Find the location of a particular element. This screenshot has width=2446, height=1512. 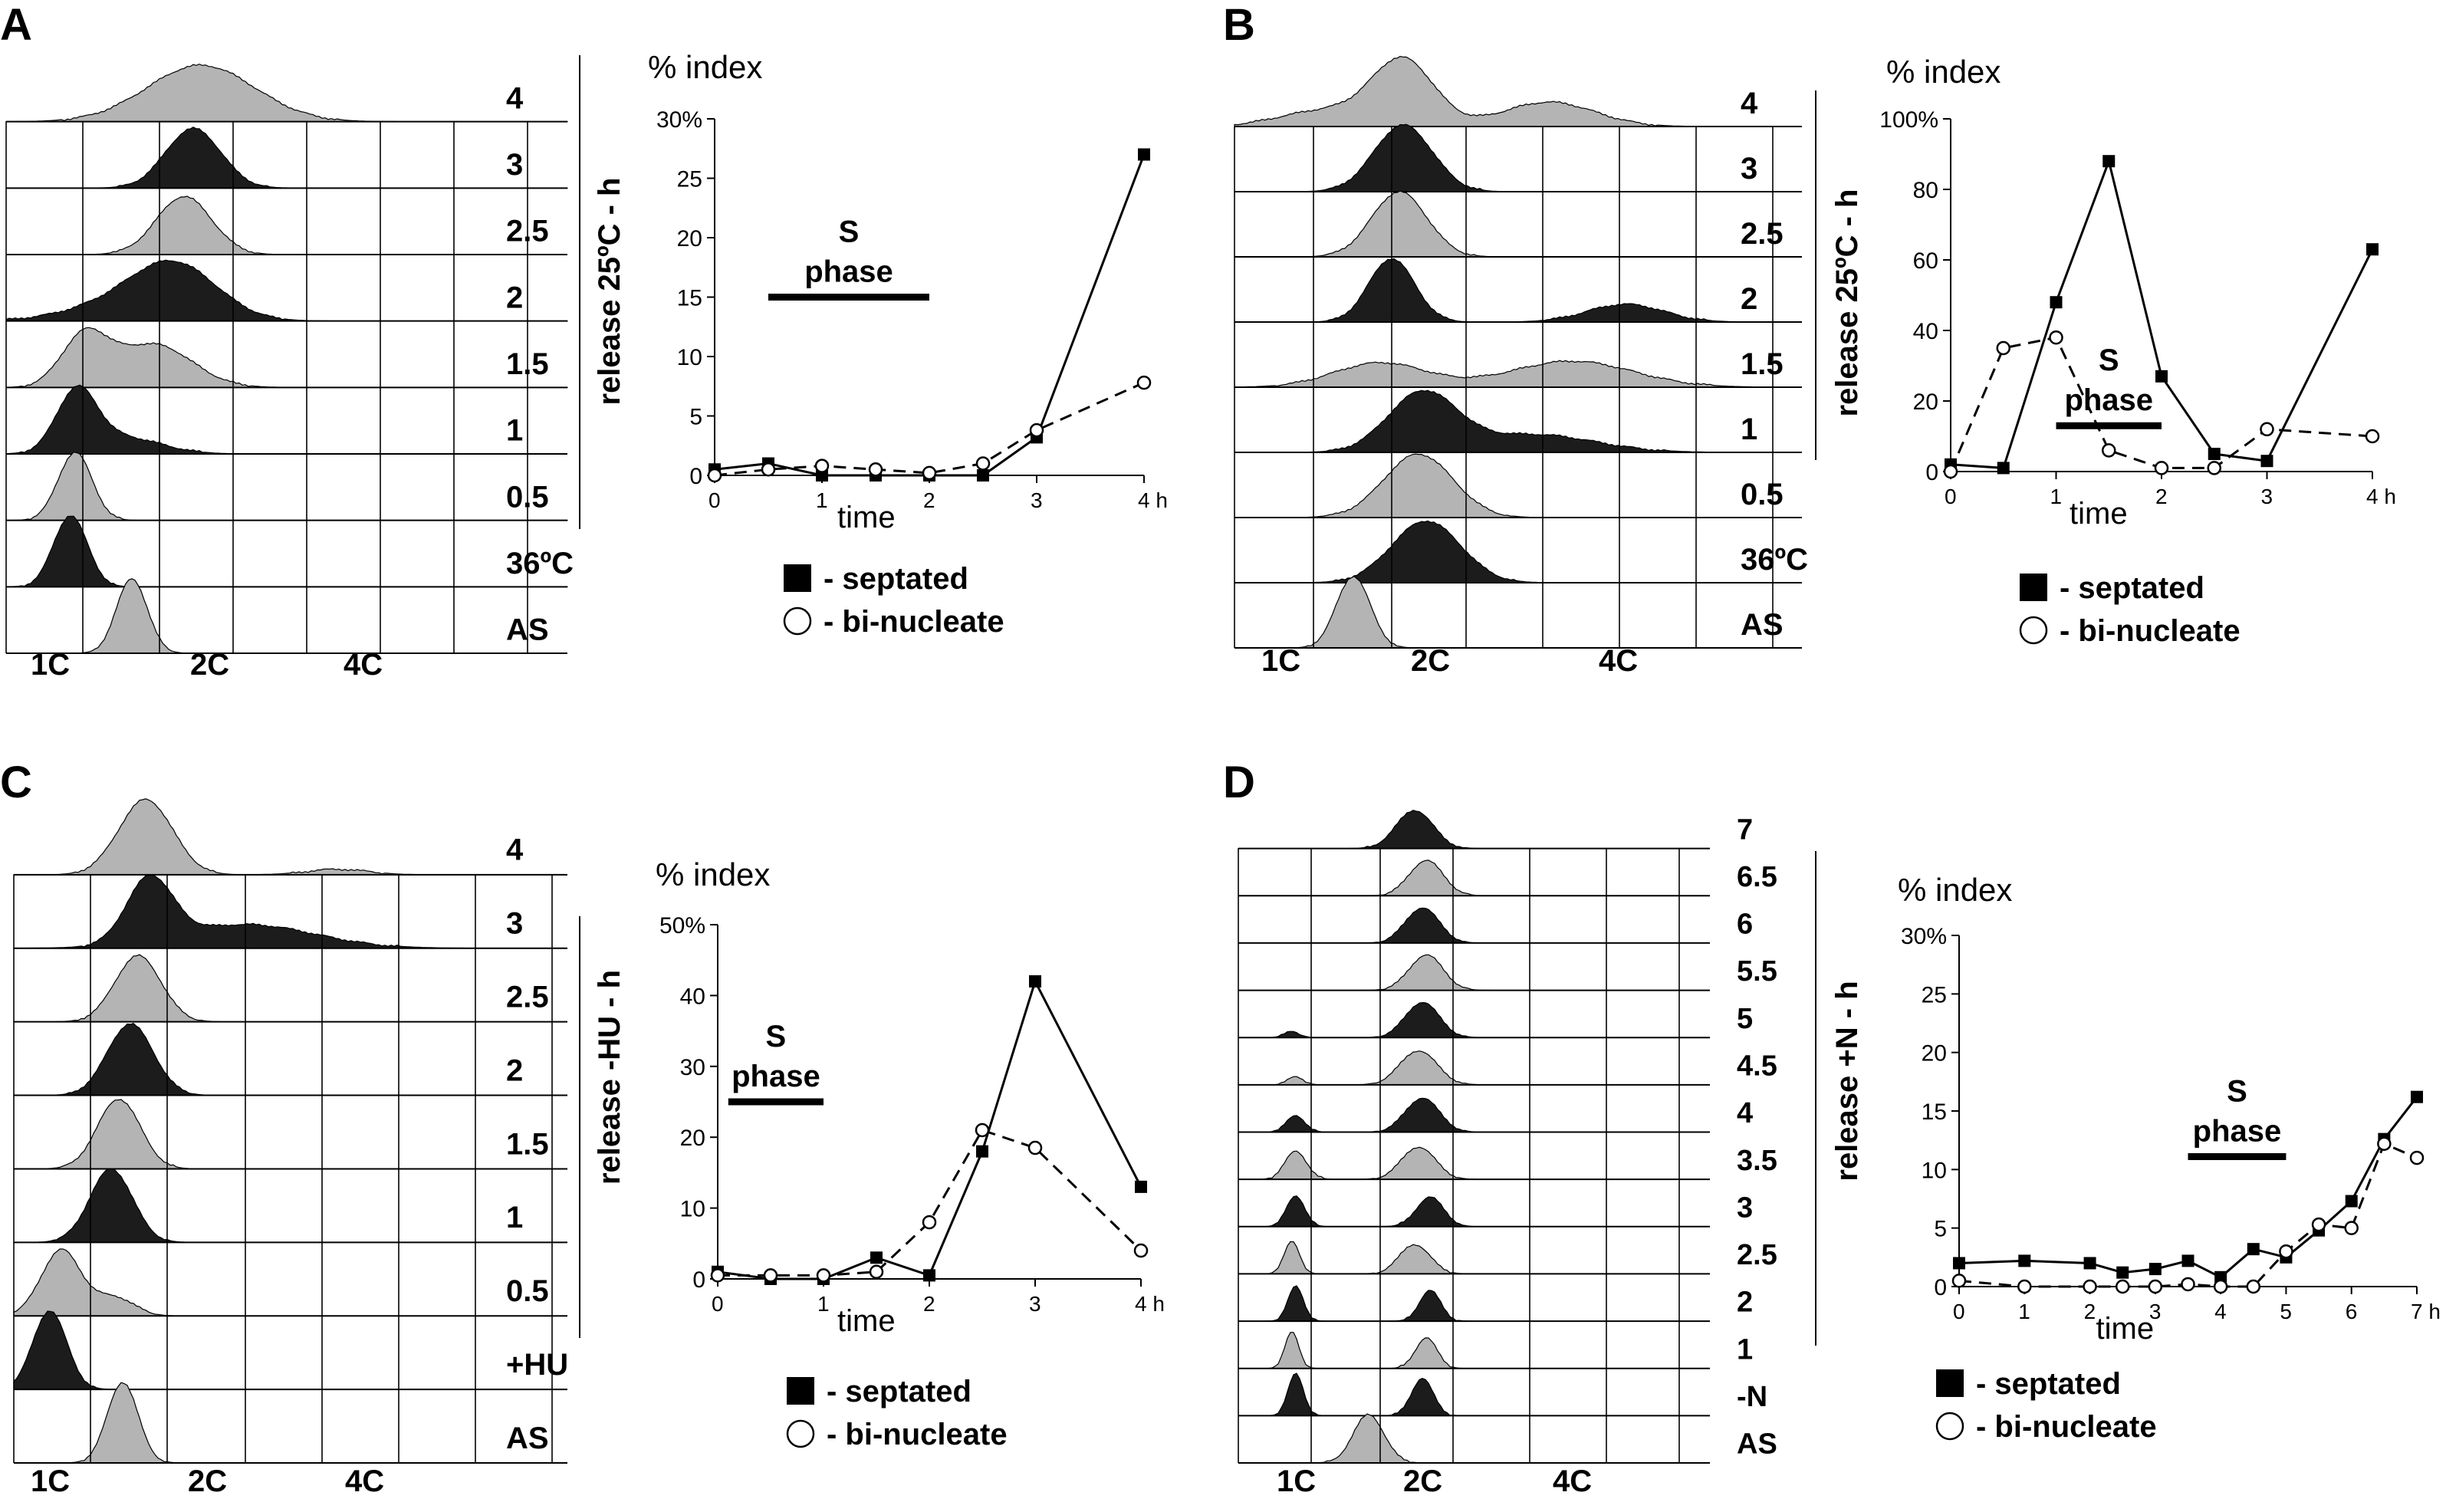

histogram-row-label: 4 is located at coordinates (515, 98).